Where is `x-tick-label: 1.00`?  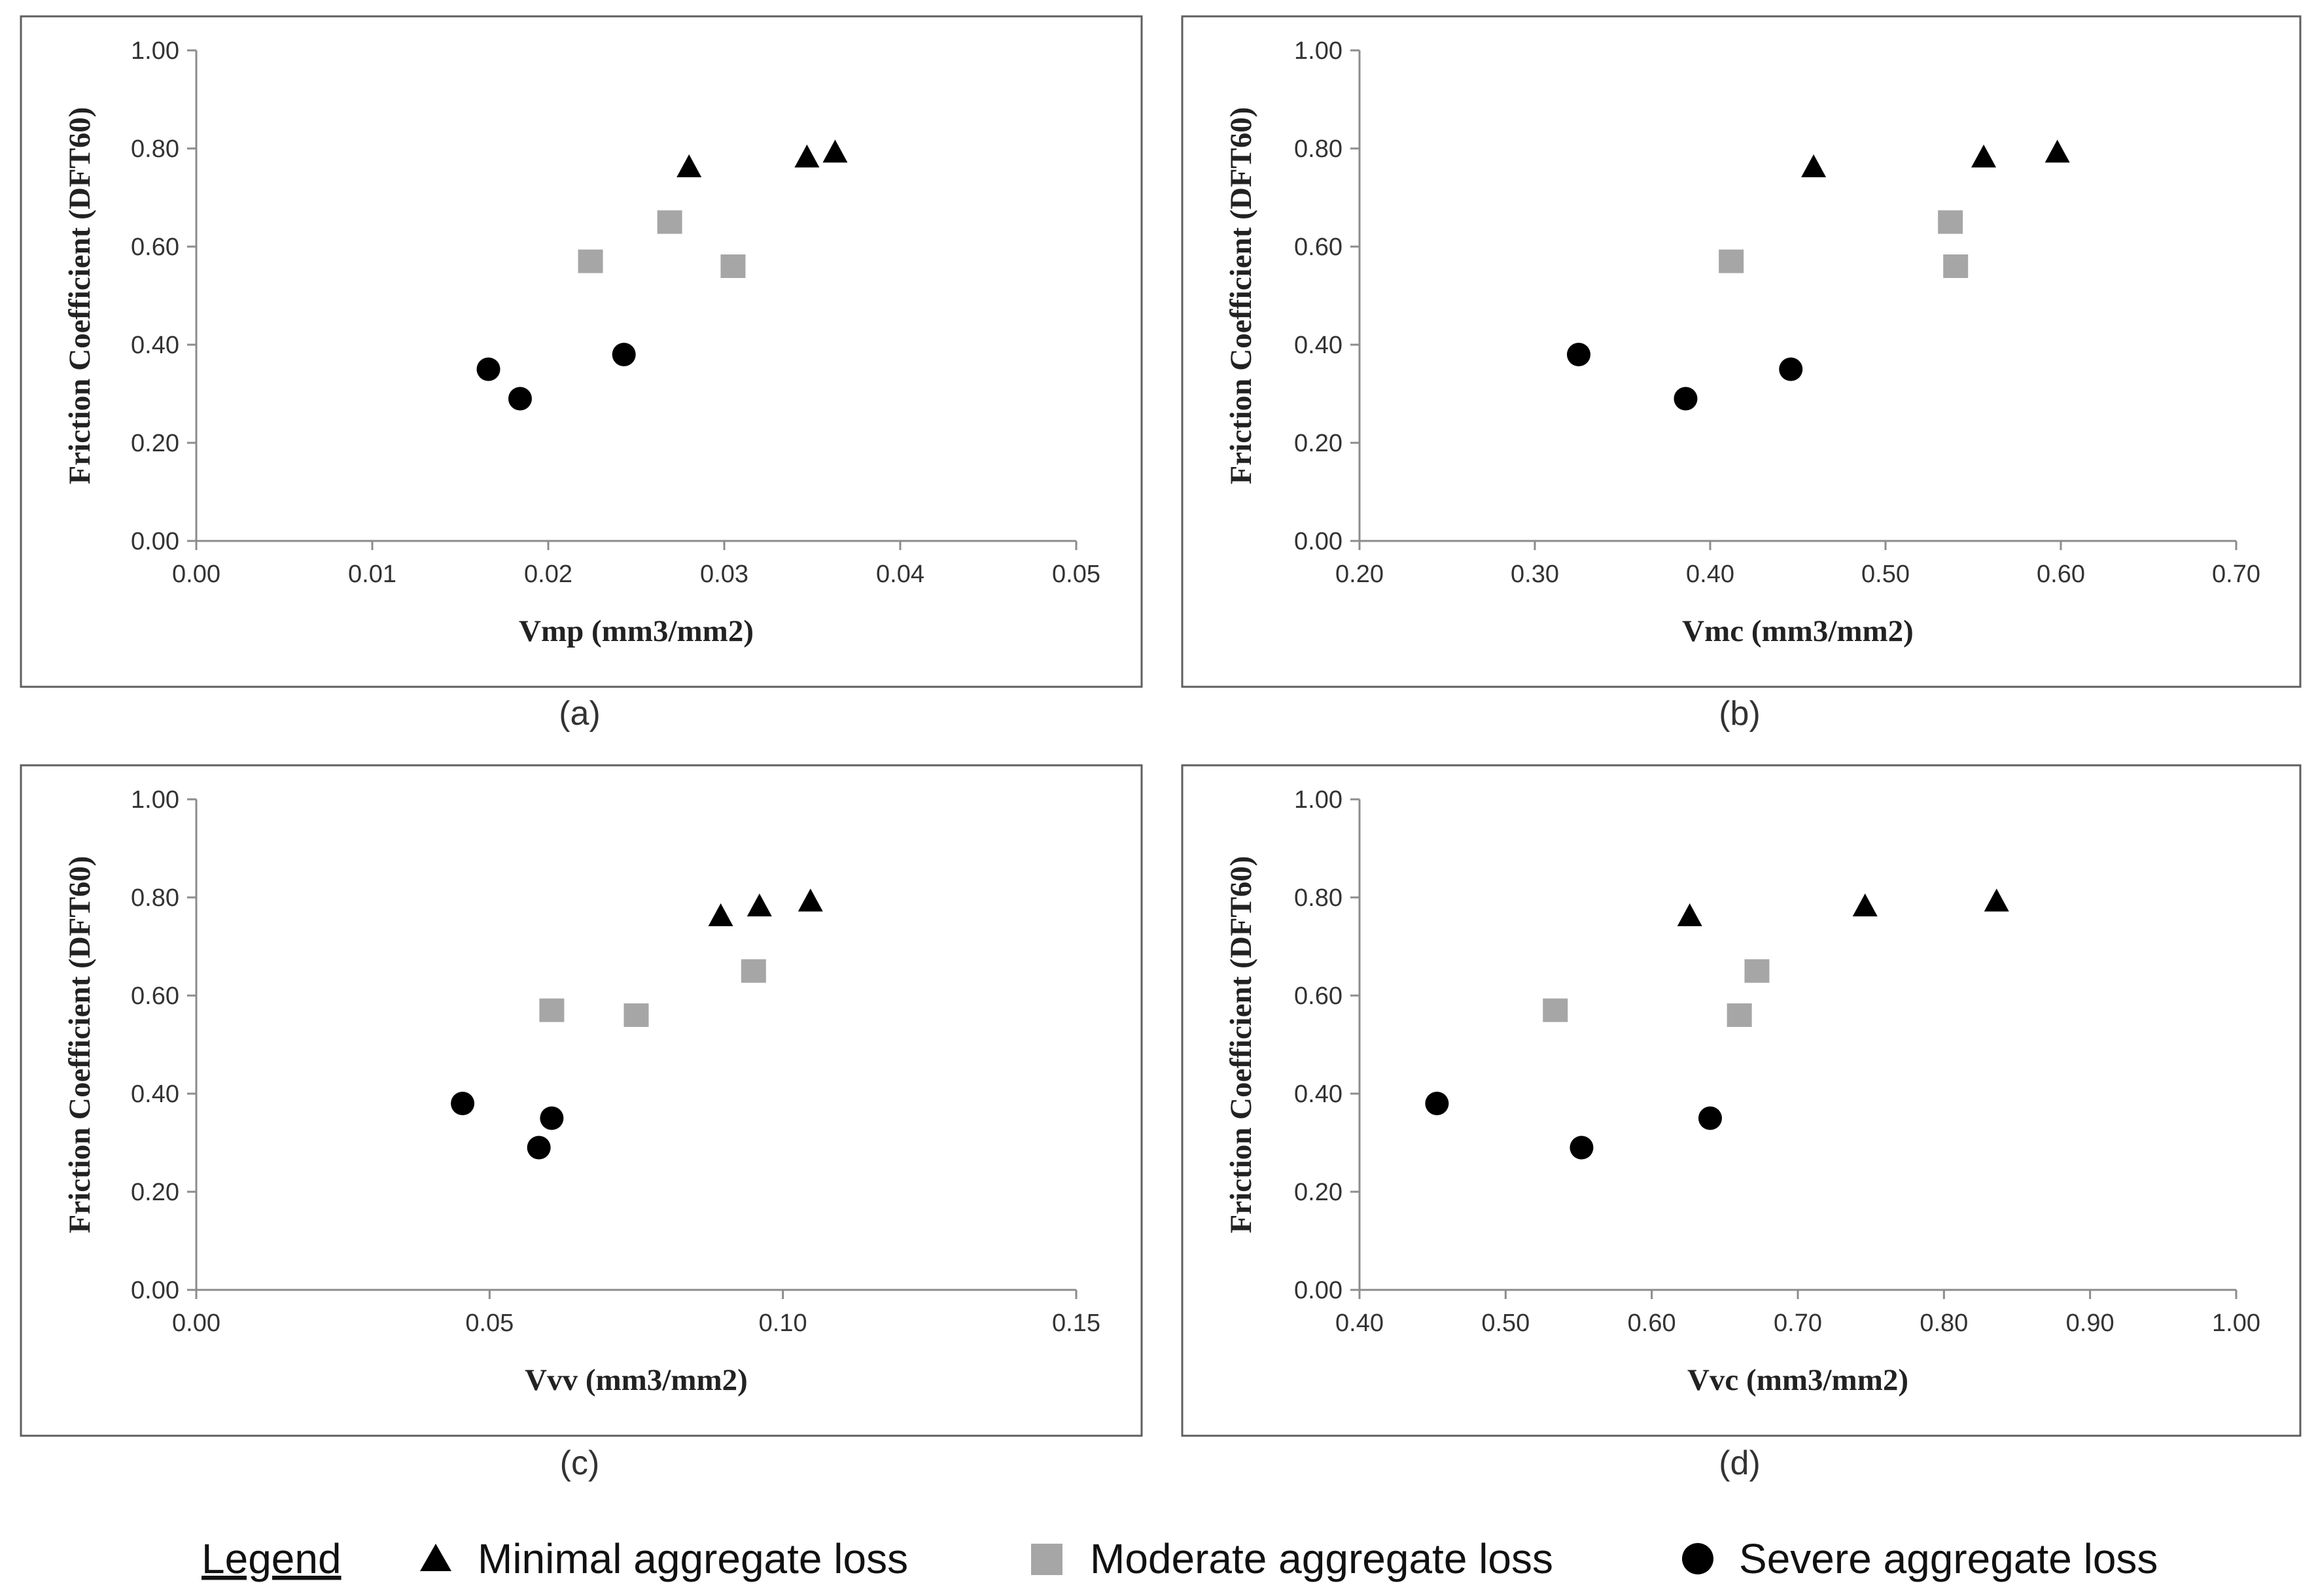 x-tick-label: 1.00 is located at coordinates (2236, 1323).